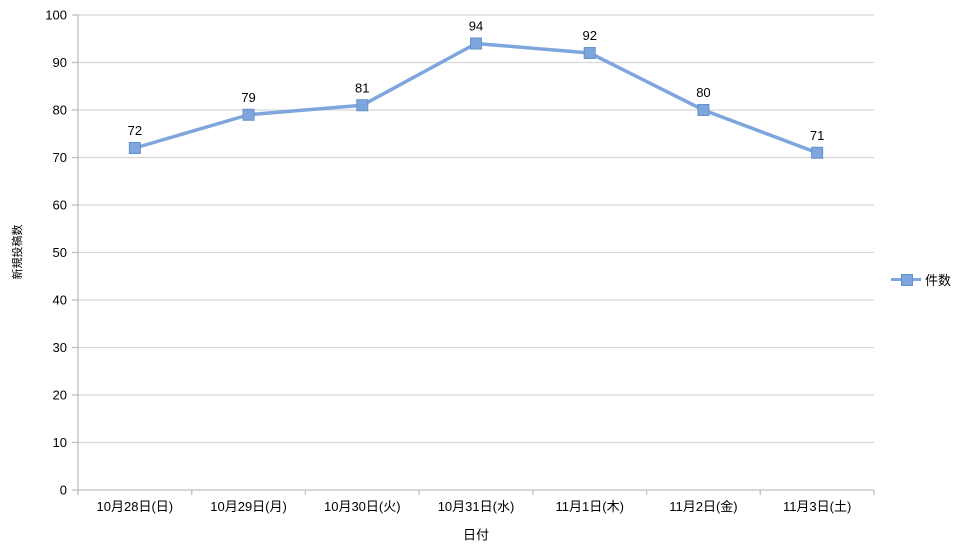 This screenshot has height=553, width=963. I want to click on legend: 件数, so click(921, 279).